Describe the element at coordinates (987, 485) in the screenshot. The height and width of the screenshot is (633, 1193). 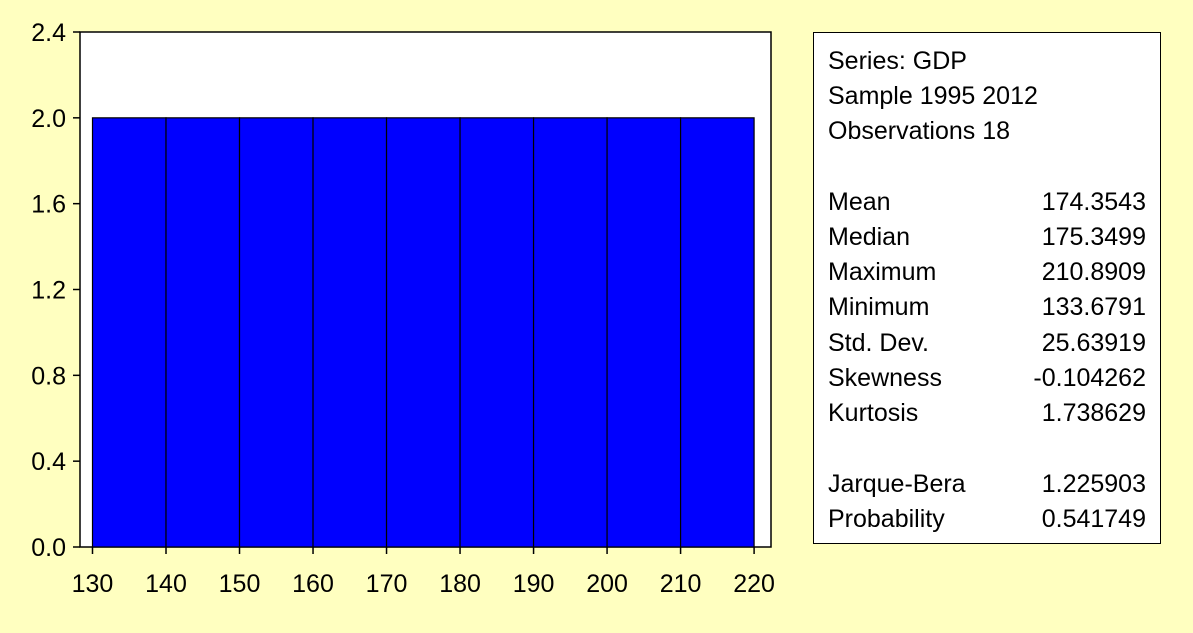
I see `stat-row-jarque-bera: Jarque-Bera 1.225903` at that location.